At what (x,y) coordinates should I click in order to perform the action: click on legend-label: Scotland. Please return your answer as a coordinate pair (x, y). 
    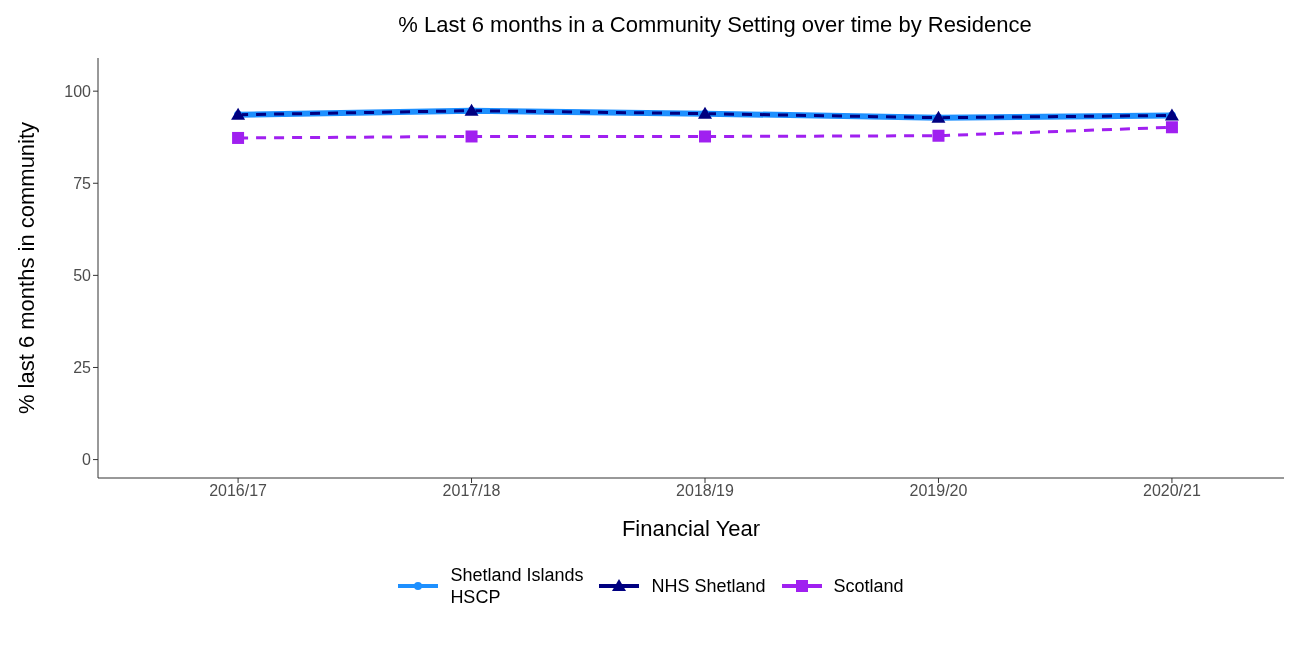
    Looking at the image, I should click on (868, 586).